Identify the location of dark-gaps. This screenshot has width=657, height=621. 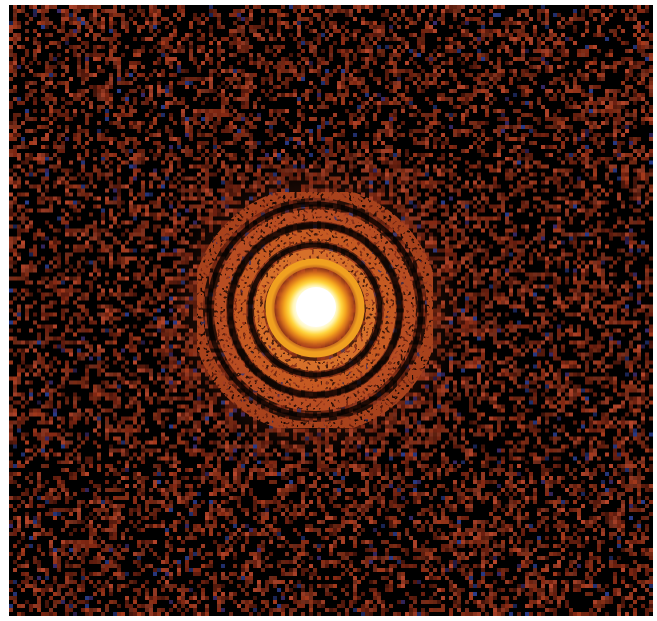
(315, 310).